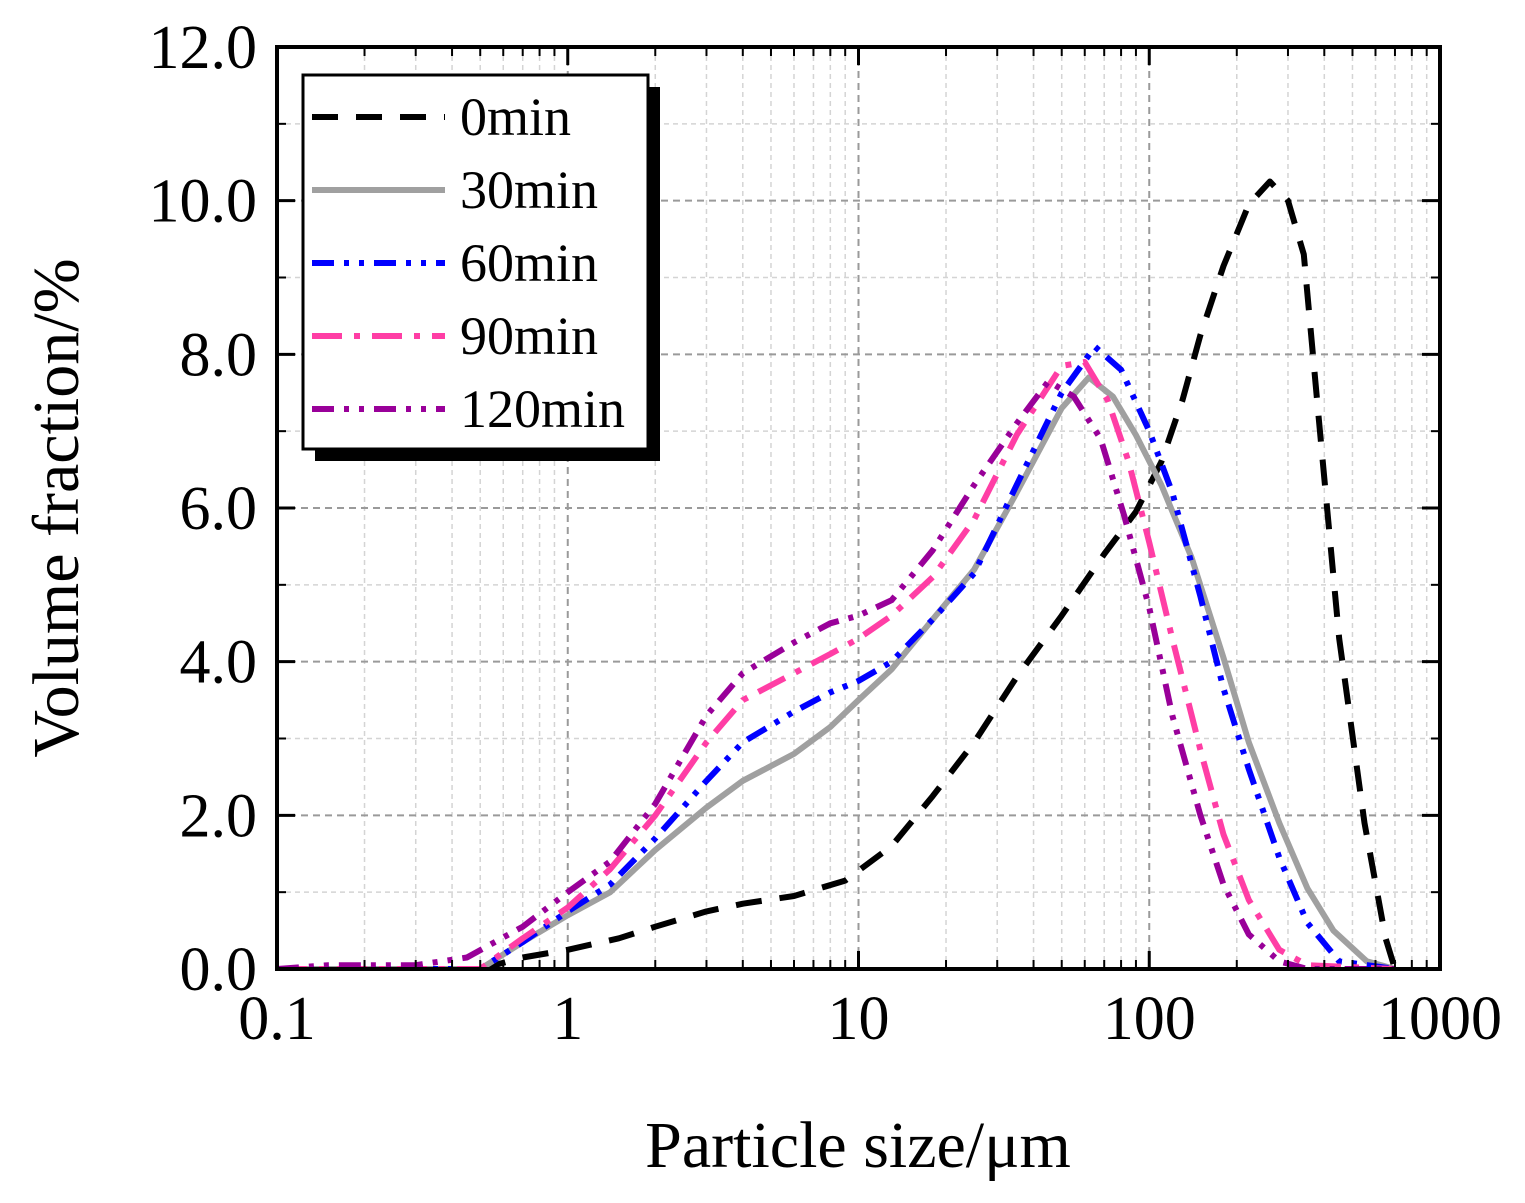  Describe the element at coordinates (859, 1019) in the screenshot. I see `x-tick-label: 10` at that location.